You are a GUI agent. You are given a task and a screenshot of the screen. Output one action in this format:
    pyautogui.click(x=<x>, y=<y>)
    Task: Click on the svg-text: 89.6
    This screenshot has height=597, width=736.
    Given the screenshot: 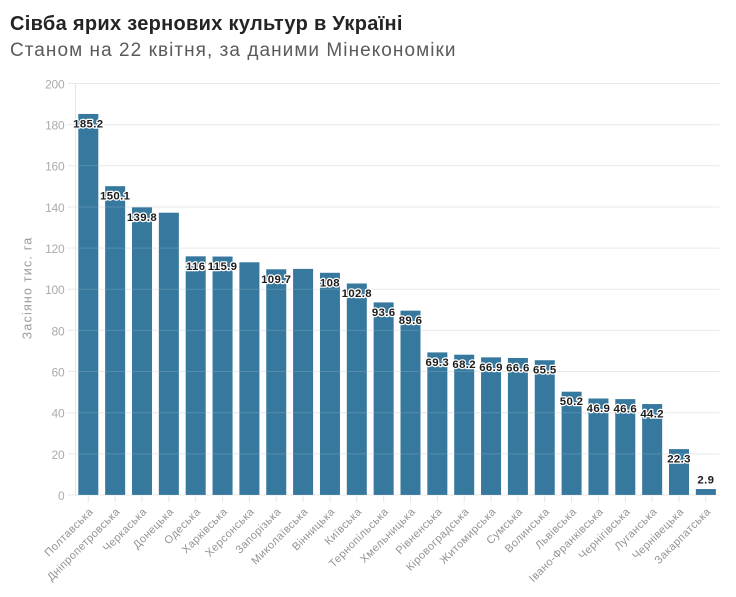 What is the action you would take?
    pyautogui.click(x=411, y=321)
    